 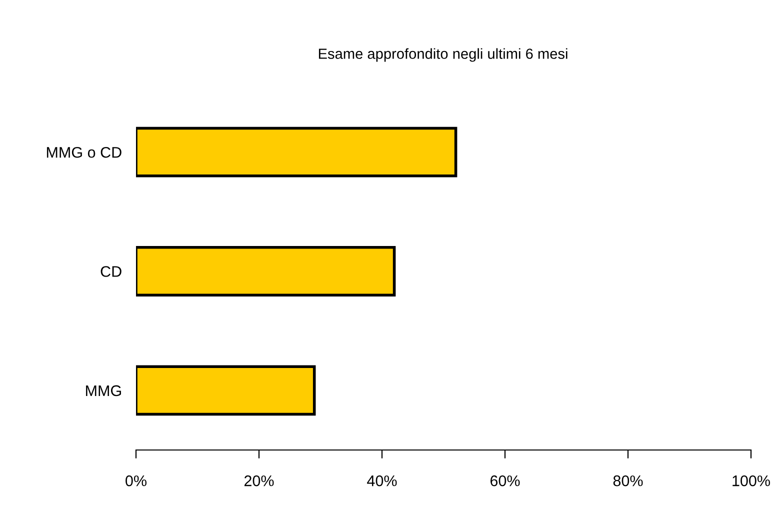 I want to click on x-tick-label: 100%, so click(x=751, y=480).